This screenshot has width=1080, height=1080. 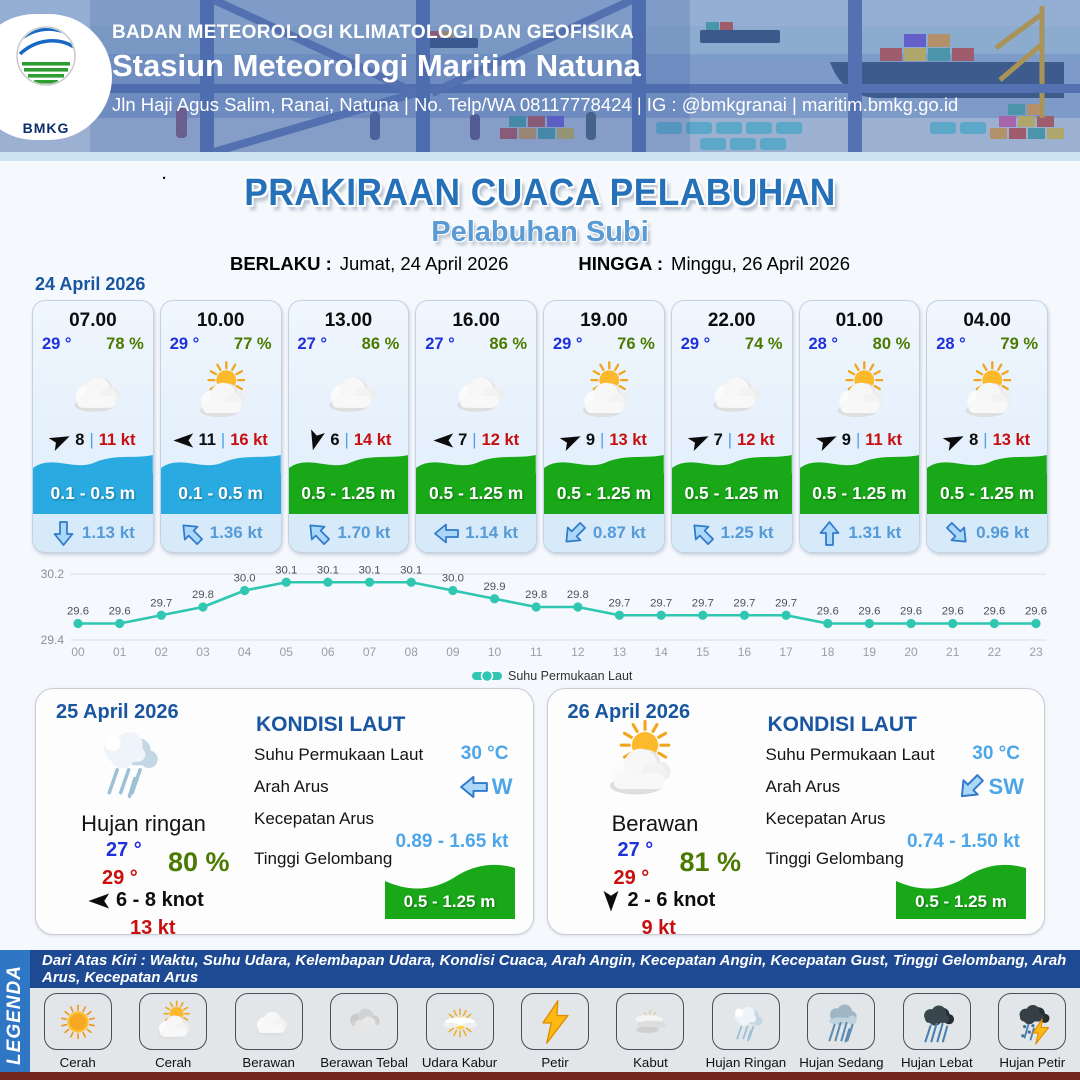 What do you see at coordinates (671, 900) in the screenshot?
I see `wind-range: 2 - 6 knot` at bounding box center [671, 900].